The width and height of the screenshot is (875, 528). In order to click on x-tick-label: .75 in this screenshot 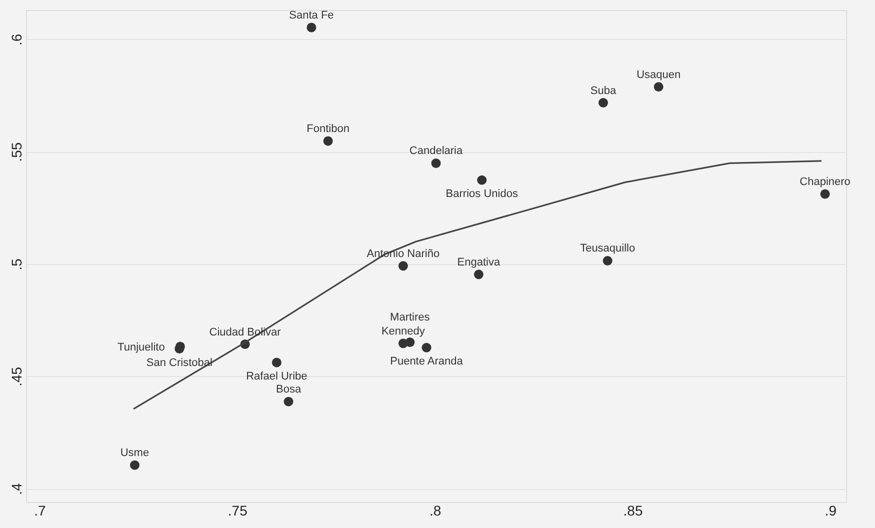, I will do `click(238, 510)`.